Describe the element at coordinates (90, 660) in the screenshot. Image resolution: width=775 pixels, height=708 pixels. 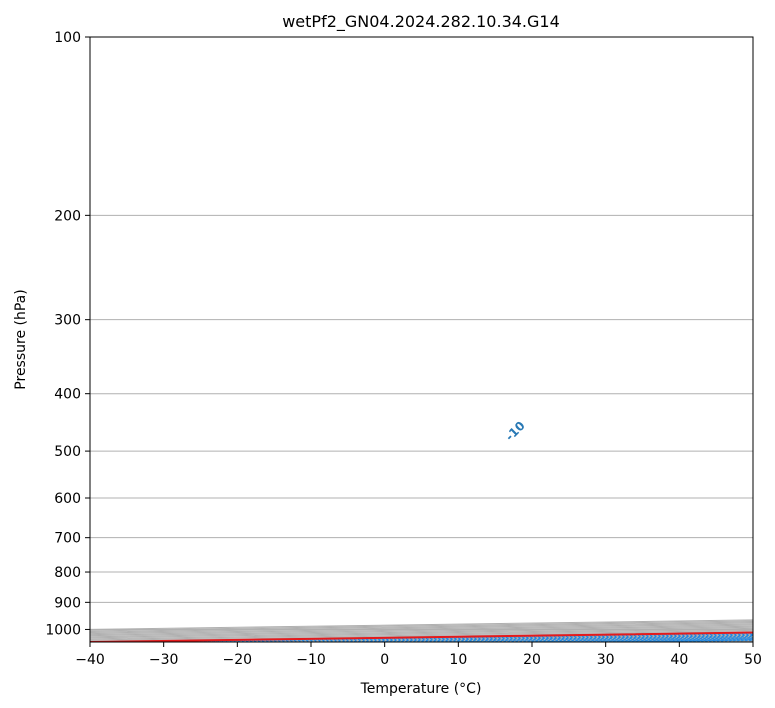
I see `x-tick-label: −40` at that location.